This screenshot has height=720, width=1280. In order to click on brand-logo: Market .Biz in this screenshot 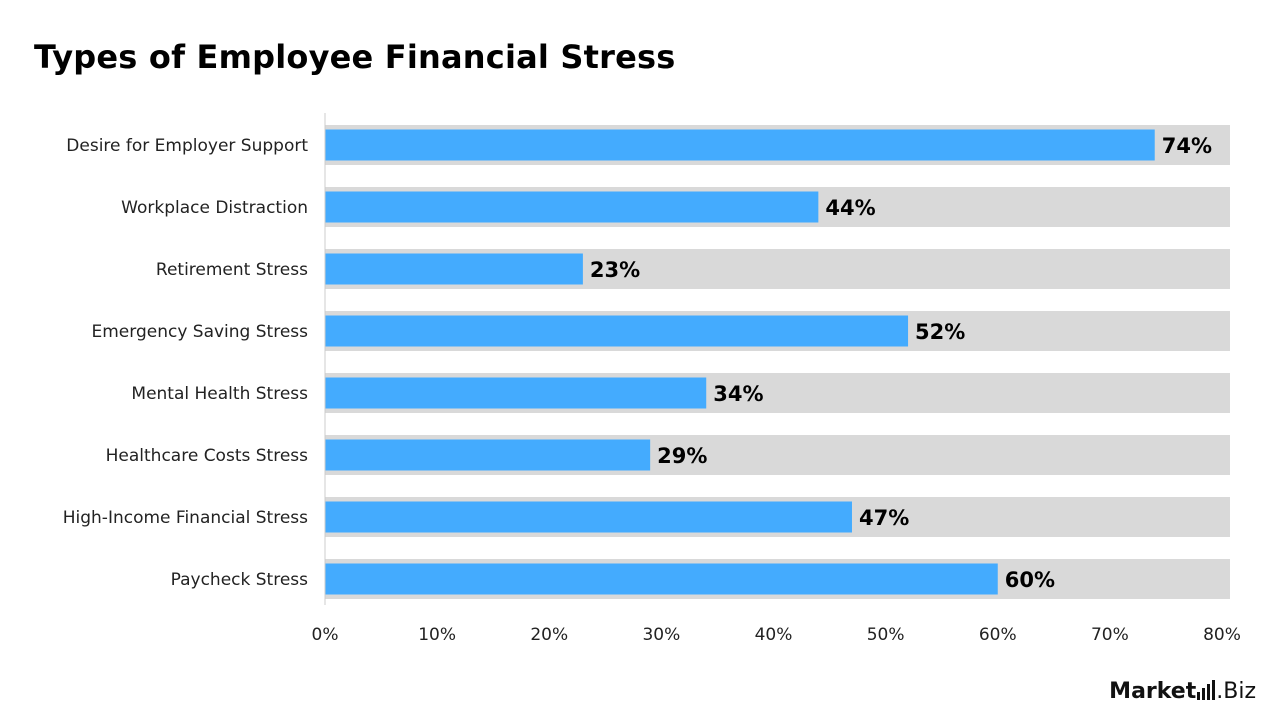, I will do `click(1182, 687)`.